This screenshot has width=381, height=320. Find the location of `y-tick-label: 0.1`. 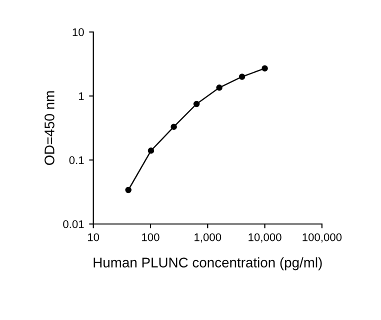

y-tick-label: 0.1 is located at coordinates (76, 160).